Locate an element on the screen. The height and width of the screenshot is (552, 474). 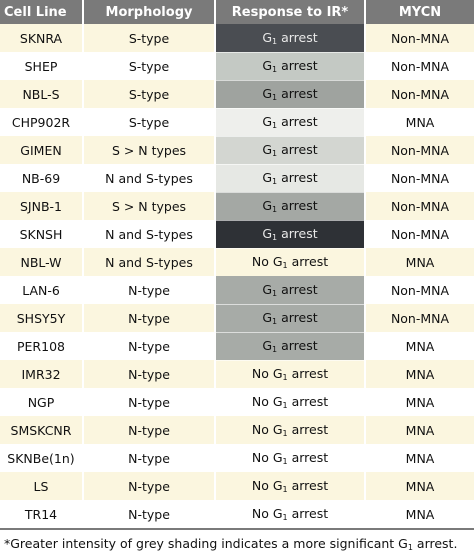
cell-line-value: NB-69 is located at coordinates (42, 178).